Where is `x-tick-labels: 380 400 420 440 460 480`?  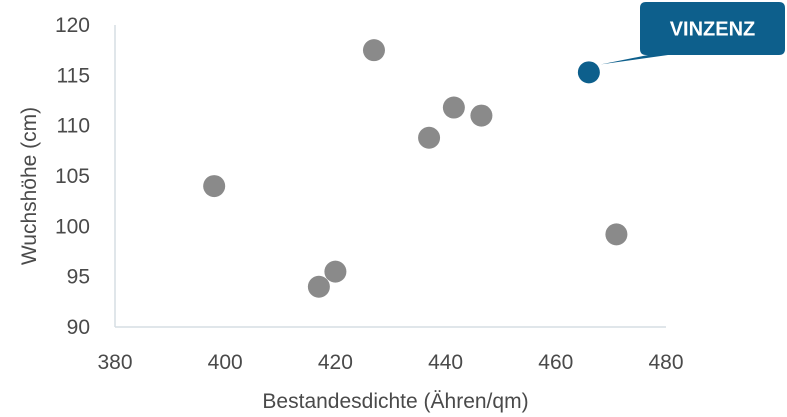 x-tick-labels: 380 400 420 440 460 480 is located at coordinates (390, 362).